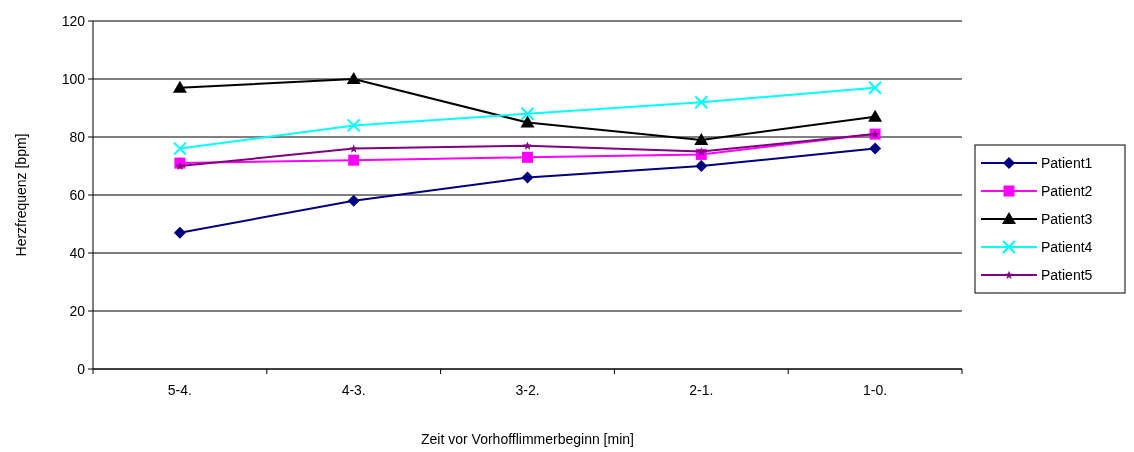  What do you see at coordinates (1067, 190) in the screenshot?
I see `legend-label: Patient2` at bounding box center [1067, 190].